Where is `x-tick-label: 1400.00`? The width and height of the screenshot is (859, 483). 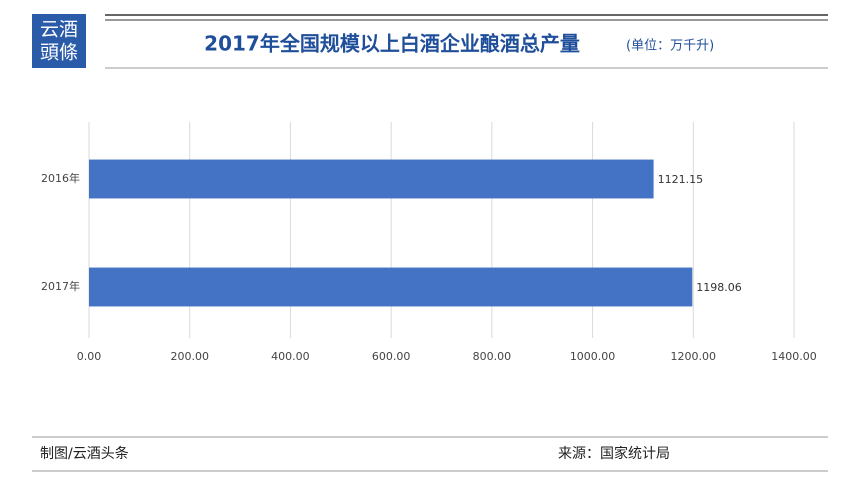 x-tick-label: 1400.00 is located at coordinates (794, 356).